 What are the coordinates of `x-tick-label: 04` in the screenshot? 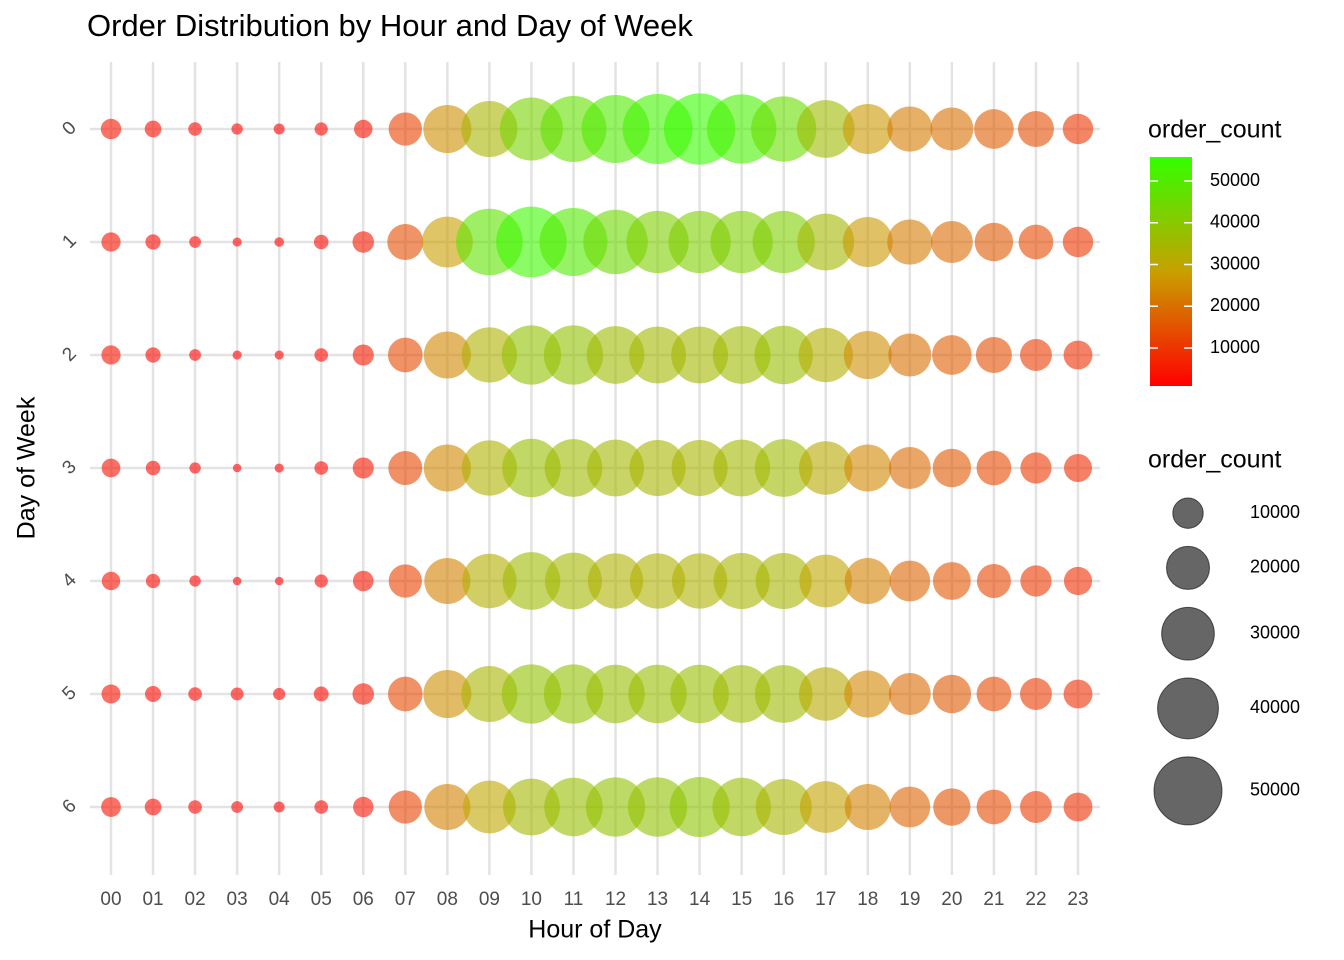 It's located at (280, 899).